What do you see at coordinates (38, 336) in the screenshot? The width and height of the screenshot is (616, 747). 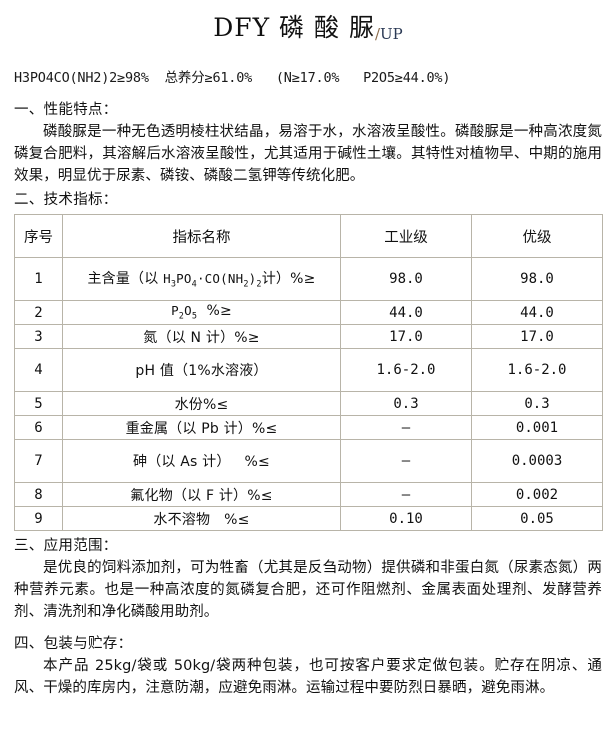 I see `cell-row-number: 3` at bounding box center [38, 336].